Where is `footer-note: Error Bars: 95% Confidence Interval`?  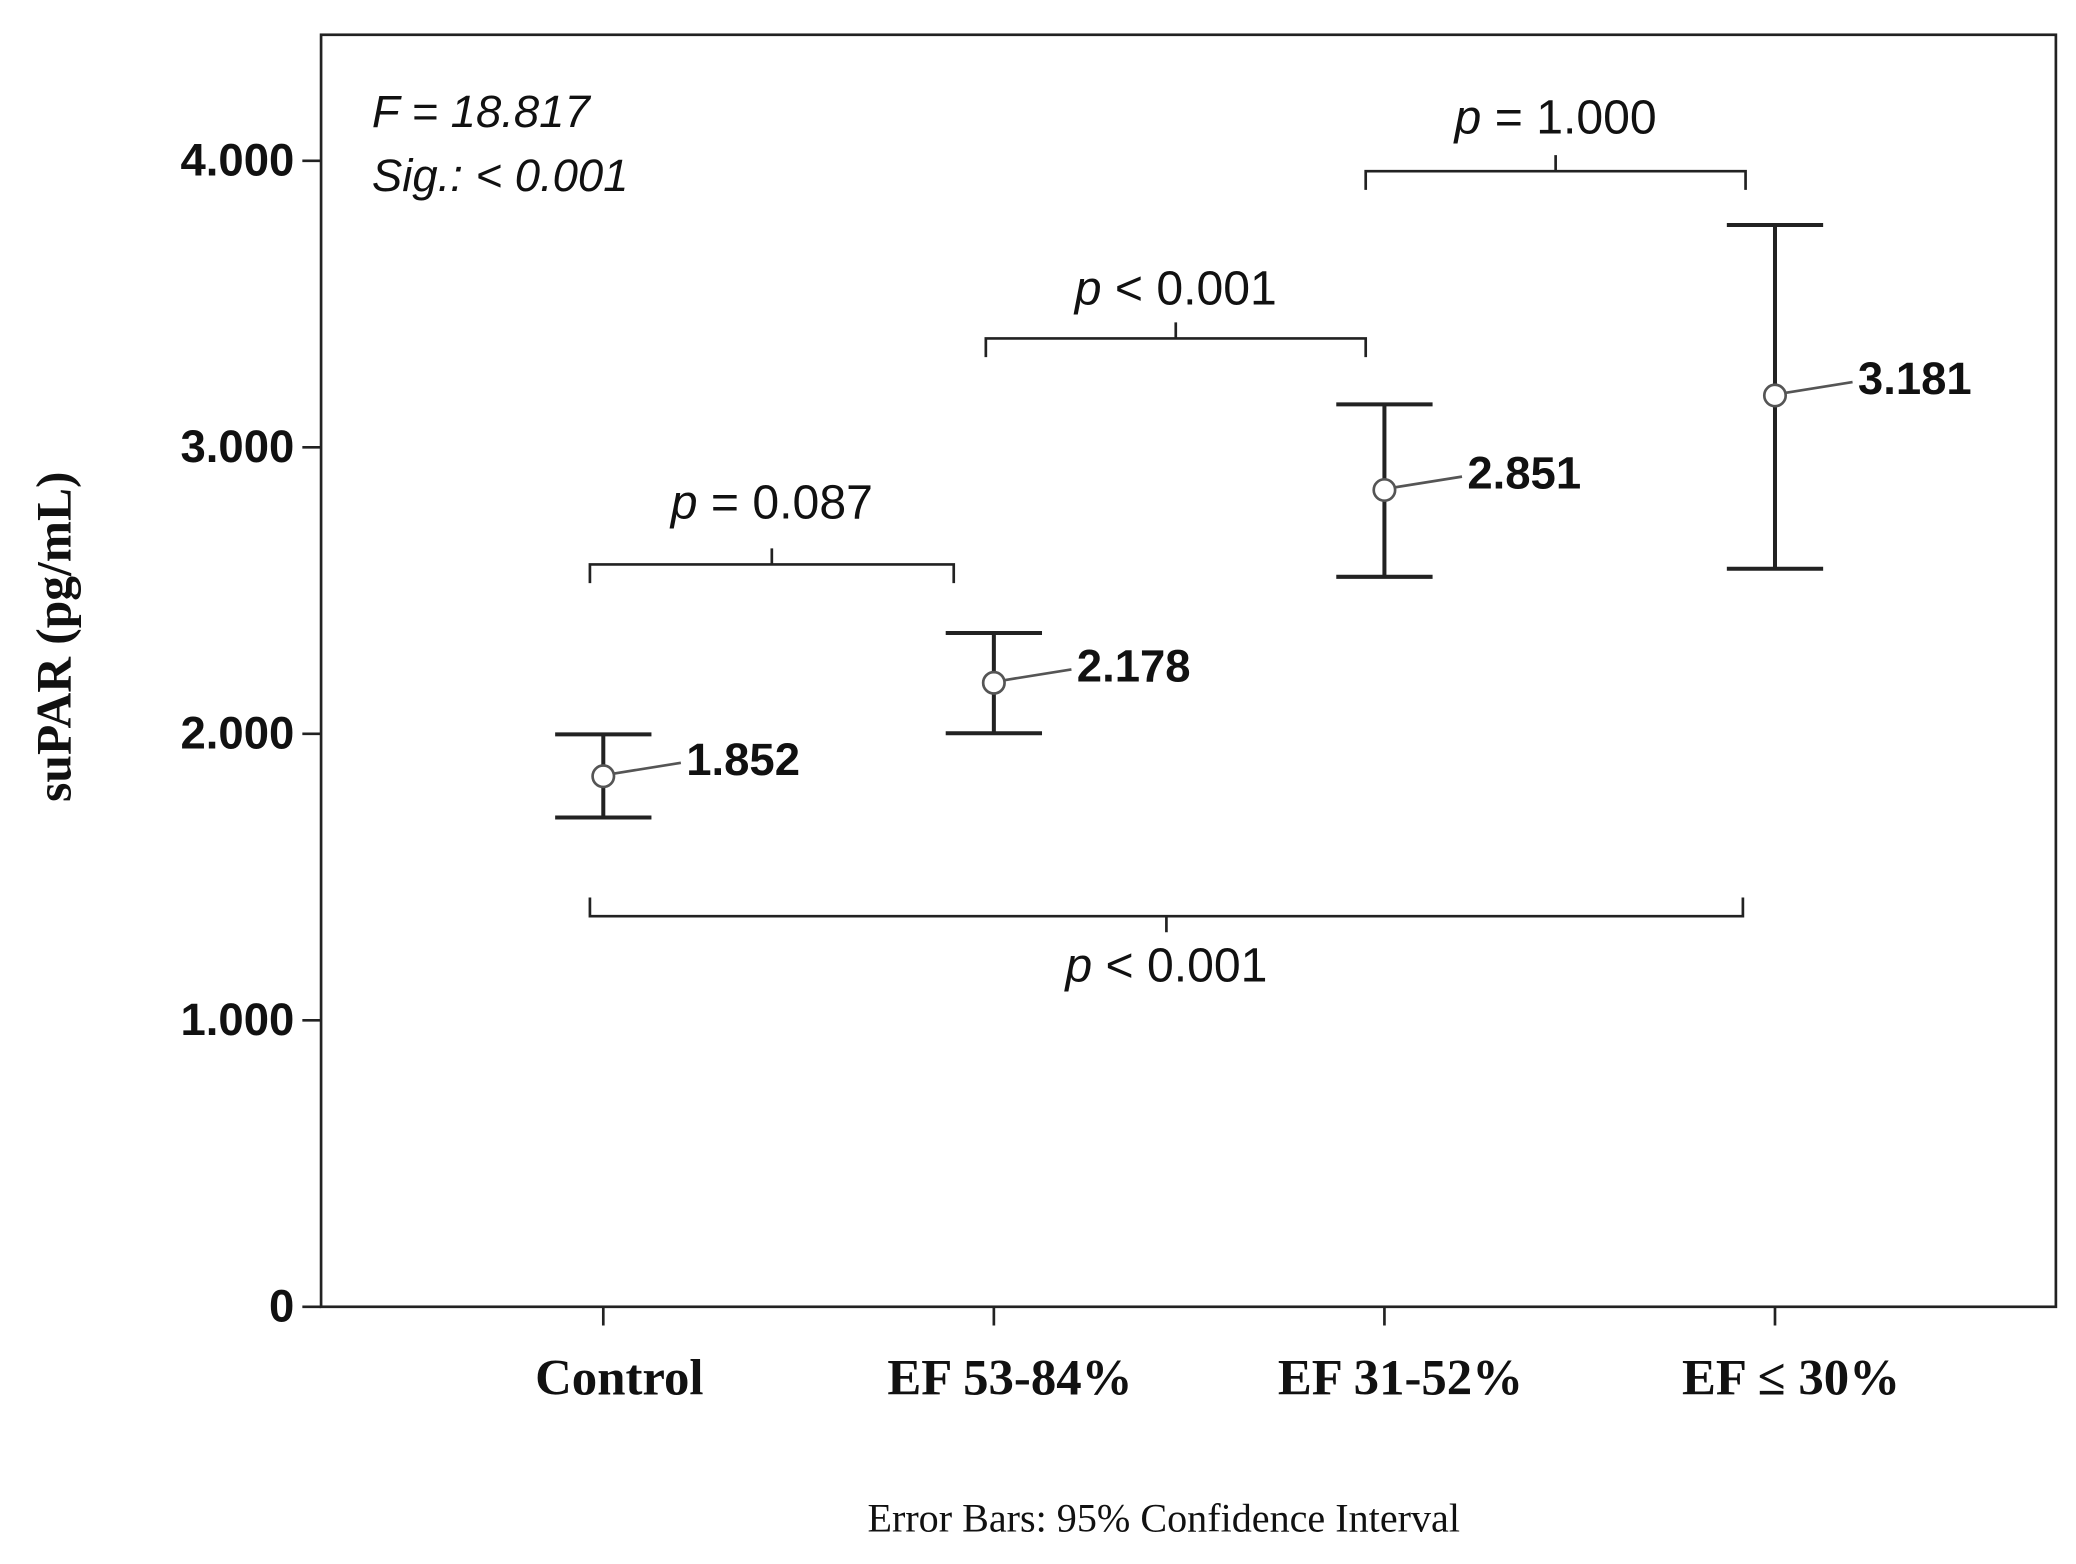 footer-note: Error Bars: 95% Confidence Interval is located at coordinates (1163, 1517).